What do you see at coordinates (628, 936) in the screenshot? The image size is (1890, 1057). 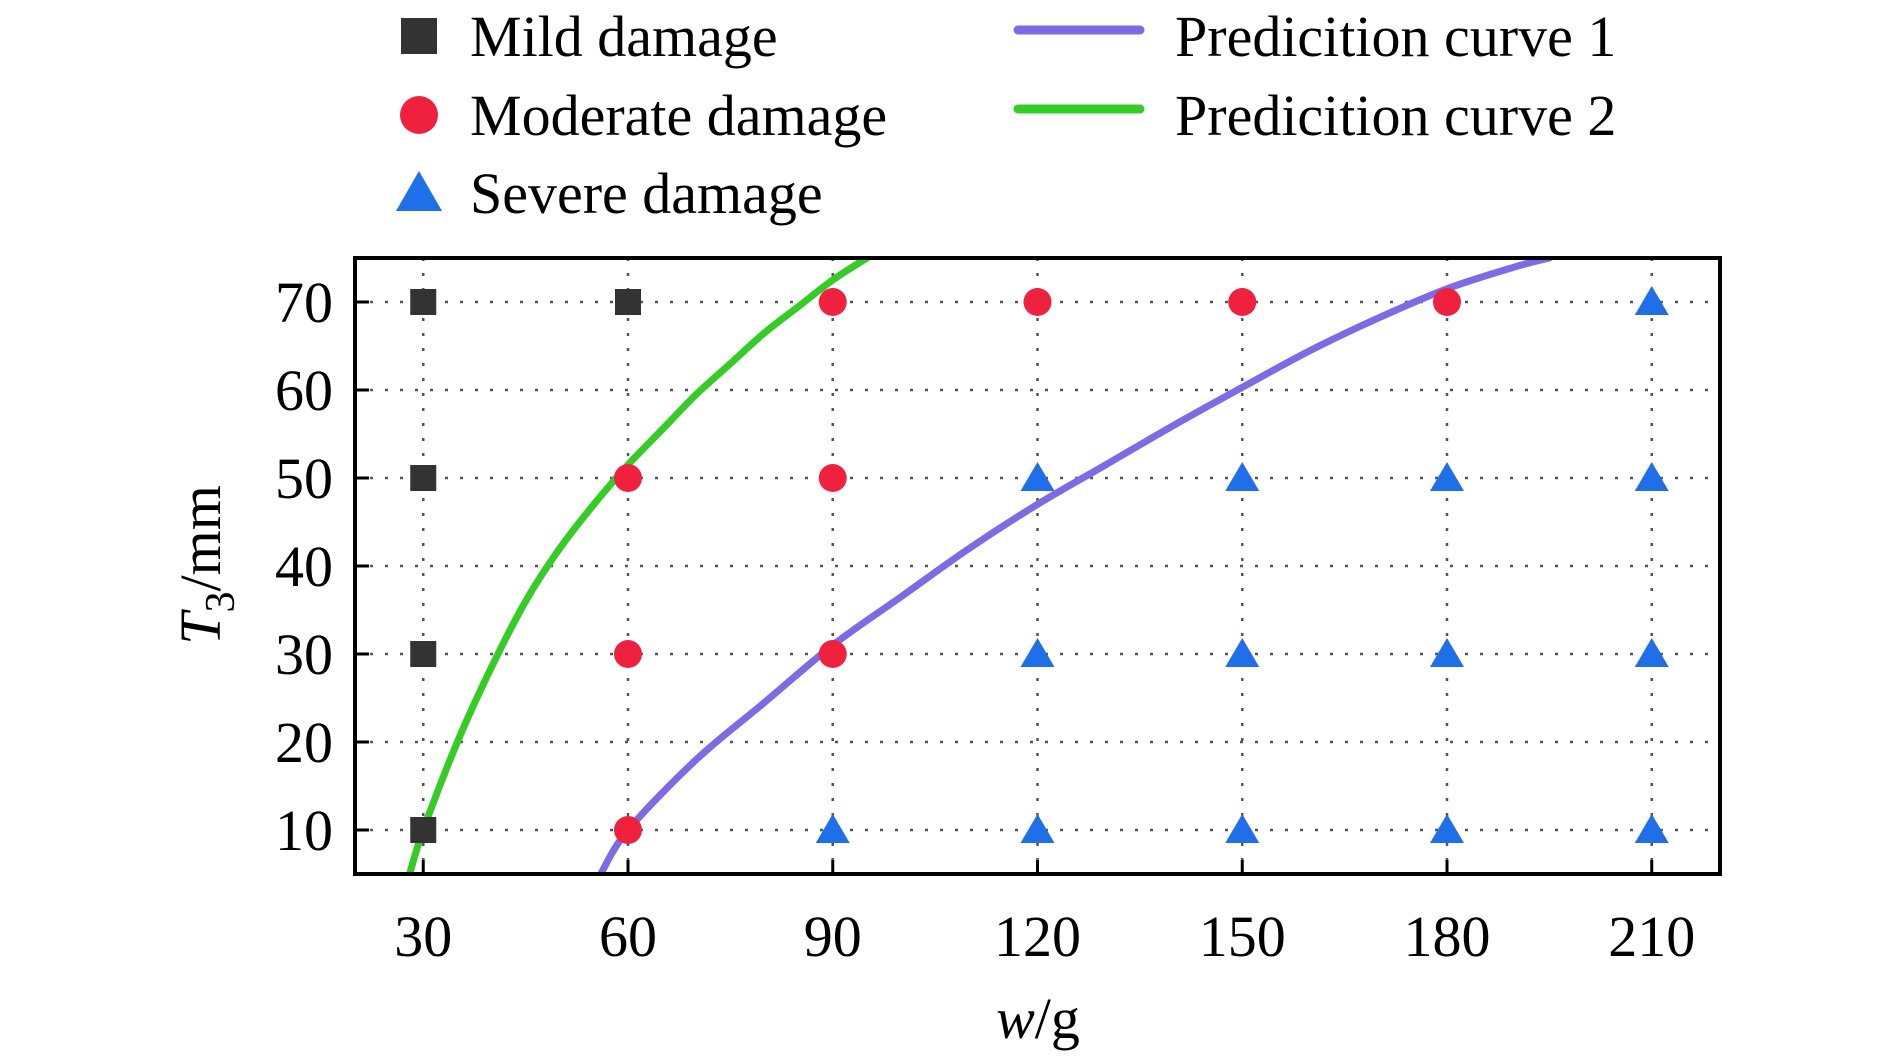 I see `x-tick-label-60: 60` at bounding box center [628, 936].